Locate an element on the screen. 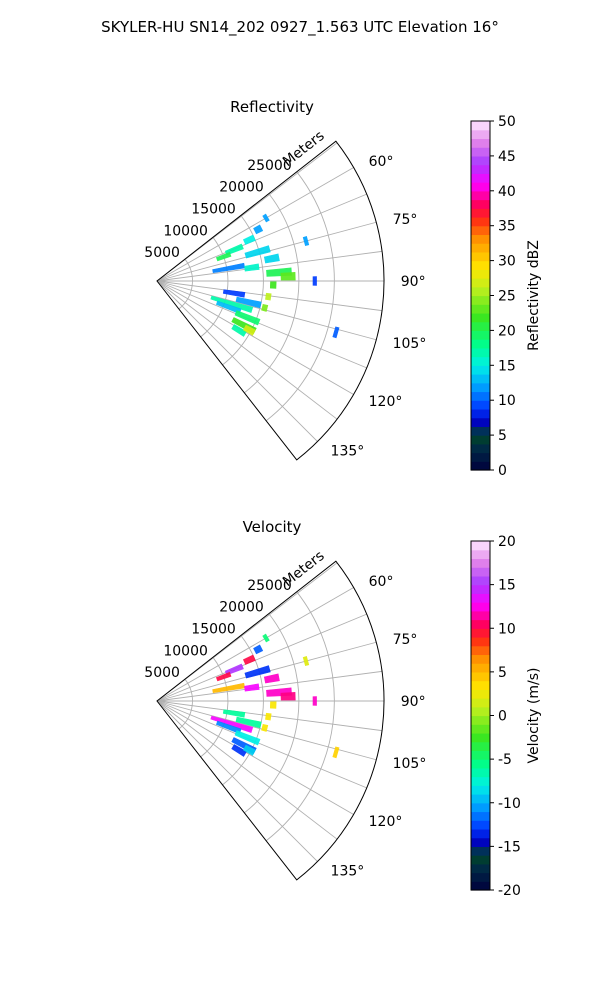 This screenshot has width=600, height=1000. velocity-title: Velocity is located at coordinates (272, 527).